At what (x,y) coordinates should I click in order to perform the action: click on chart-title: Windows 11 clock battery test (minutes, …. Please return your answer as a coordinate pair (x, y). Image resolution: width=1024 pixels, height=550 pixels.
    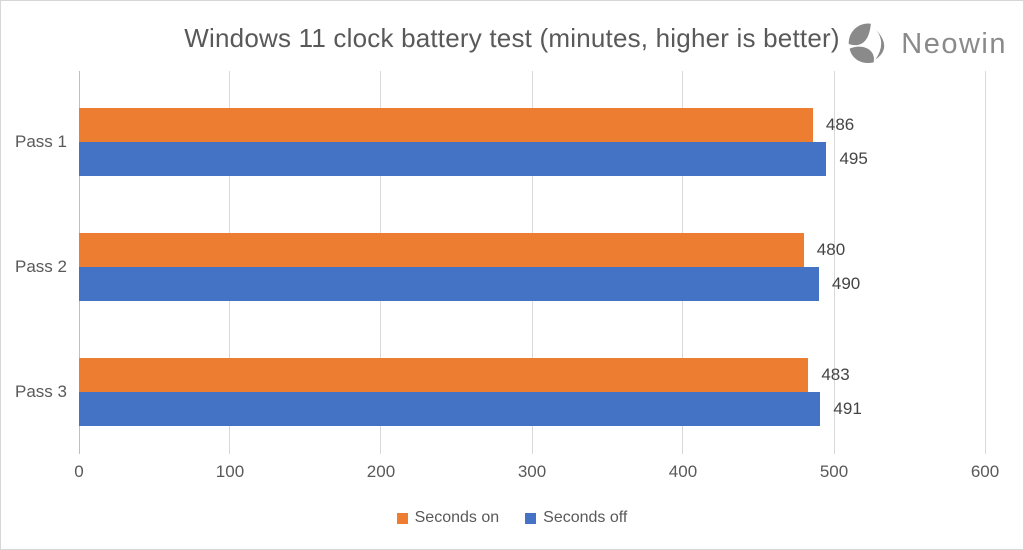
    Looking at the image, I should click on (512, 38).